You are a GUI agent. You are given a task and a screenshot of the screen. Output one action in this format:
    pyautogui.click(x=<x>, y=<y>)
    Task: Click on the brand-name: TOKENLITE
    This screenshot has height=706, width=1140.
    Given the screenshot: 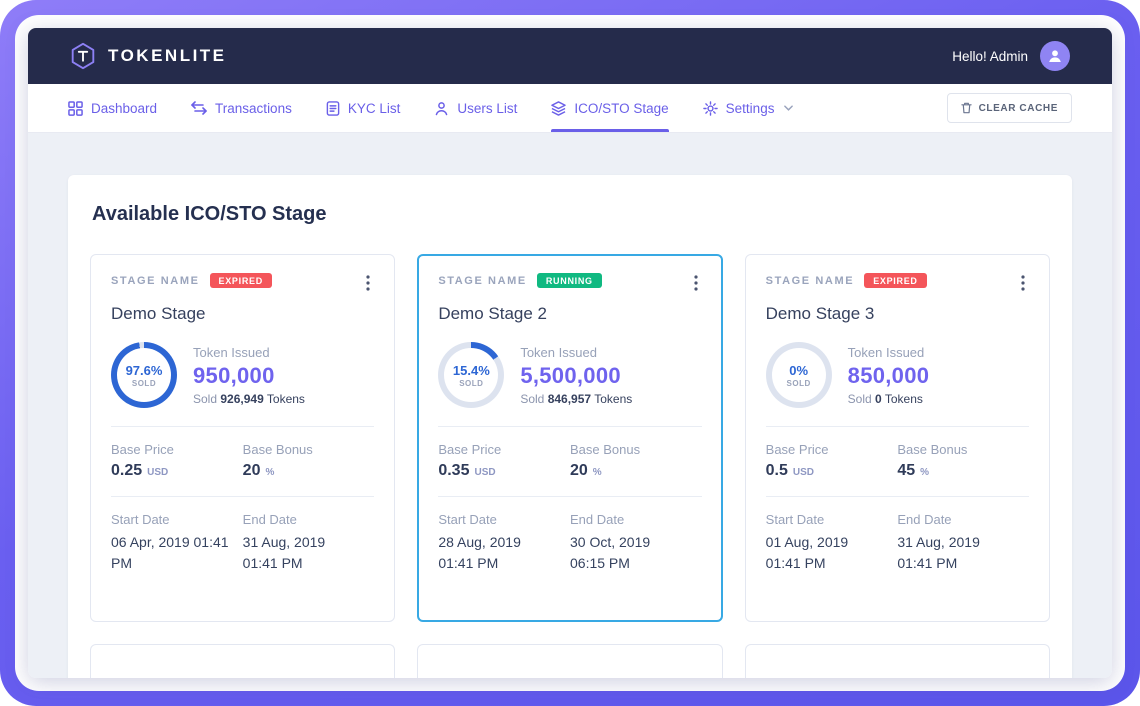 What is the action you would take?
    pyautogui.click(x=167, y=55)
    